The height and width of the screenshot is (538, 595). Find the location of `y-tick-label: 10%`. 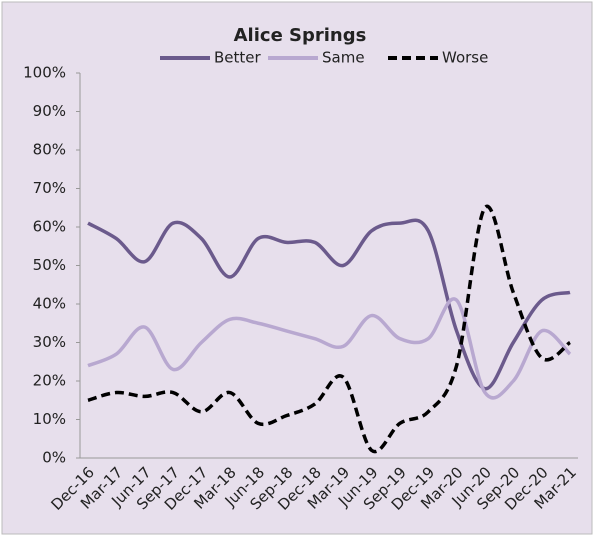

y-tick-label: 10% is located at coordinates (49, 419).